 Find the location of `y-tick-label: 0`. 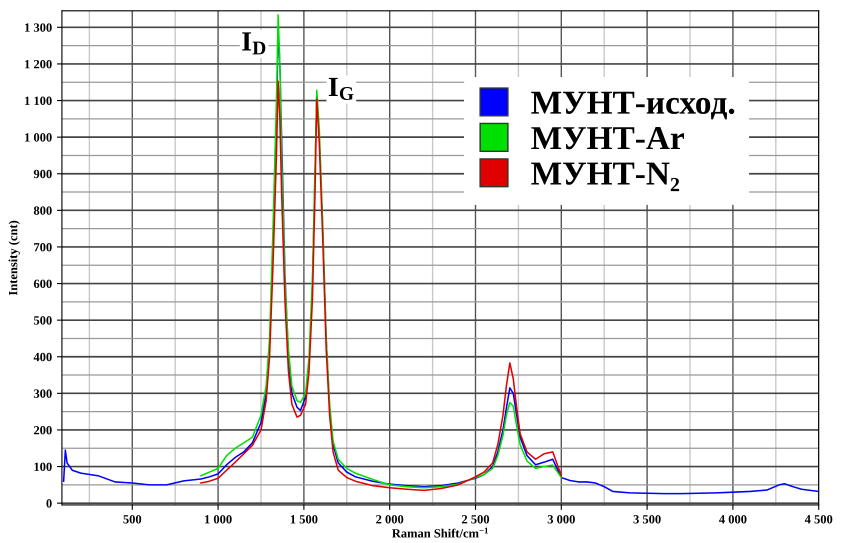

y-tick-label: 0 is located at coordinates (49, 503).